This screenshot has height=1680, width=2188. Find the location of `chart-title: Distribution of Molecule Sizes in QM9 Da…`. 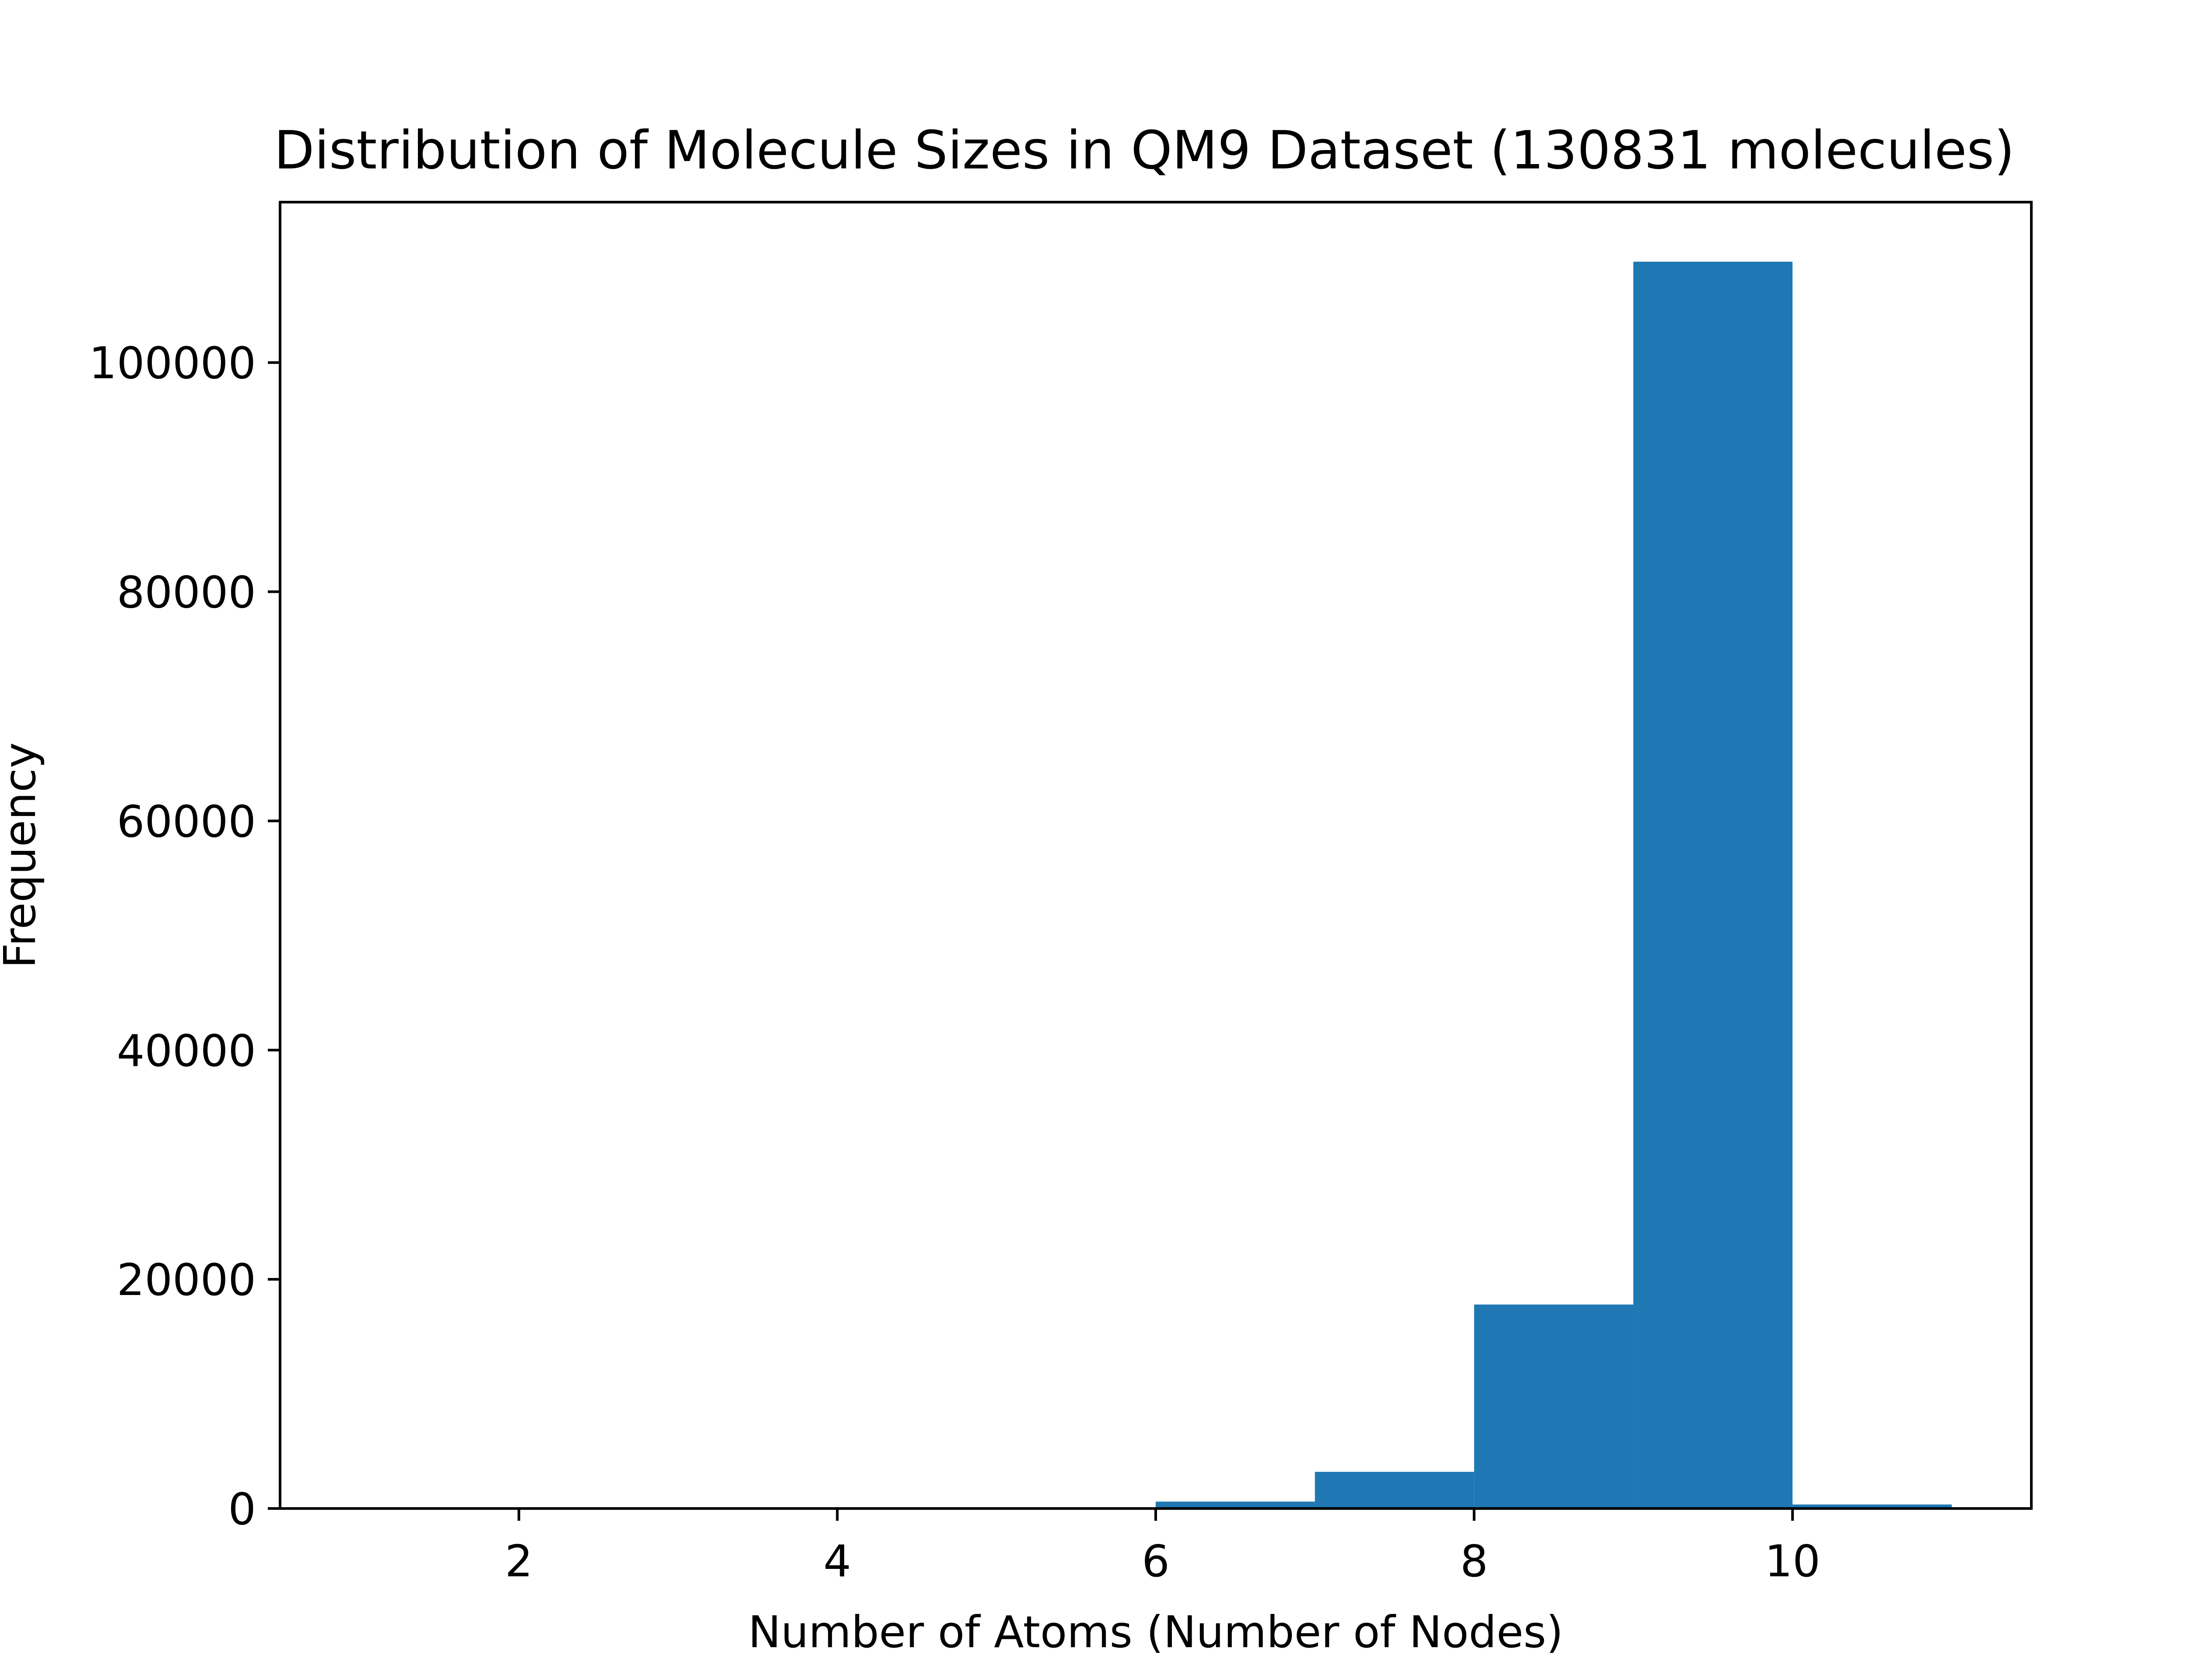

chart-title: Distribution of Molecule Sizes in QM9 Da… is located at coordinates (1144, 150).